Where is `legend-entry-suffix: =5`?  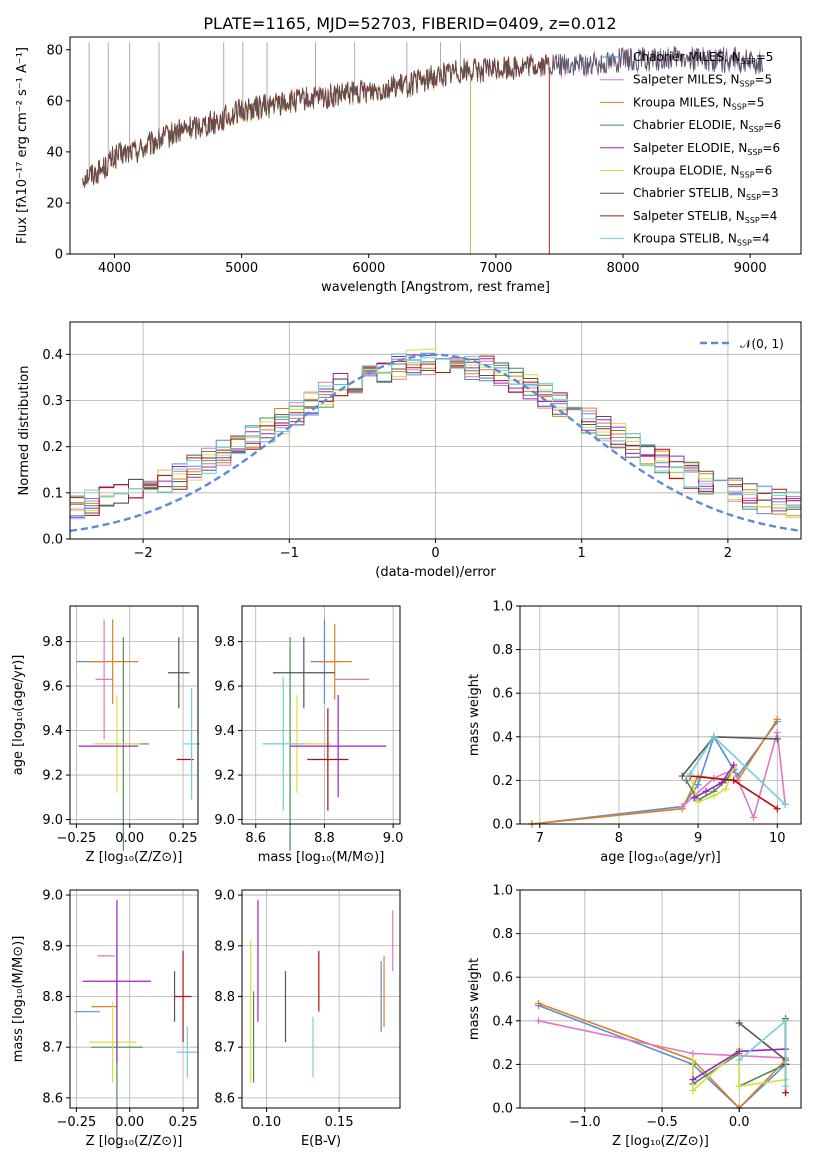
legend-entry-suffix: =5 is located at coordinates (756, 102).